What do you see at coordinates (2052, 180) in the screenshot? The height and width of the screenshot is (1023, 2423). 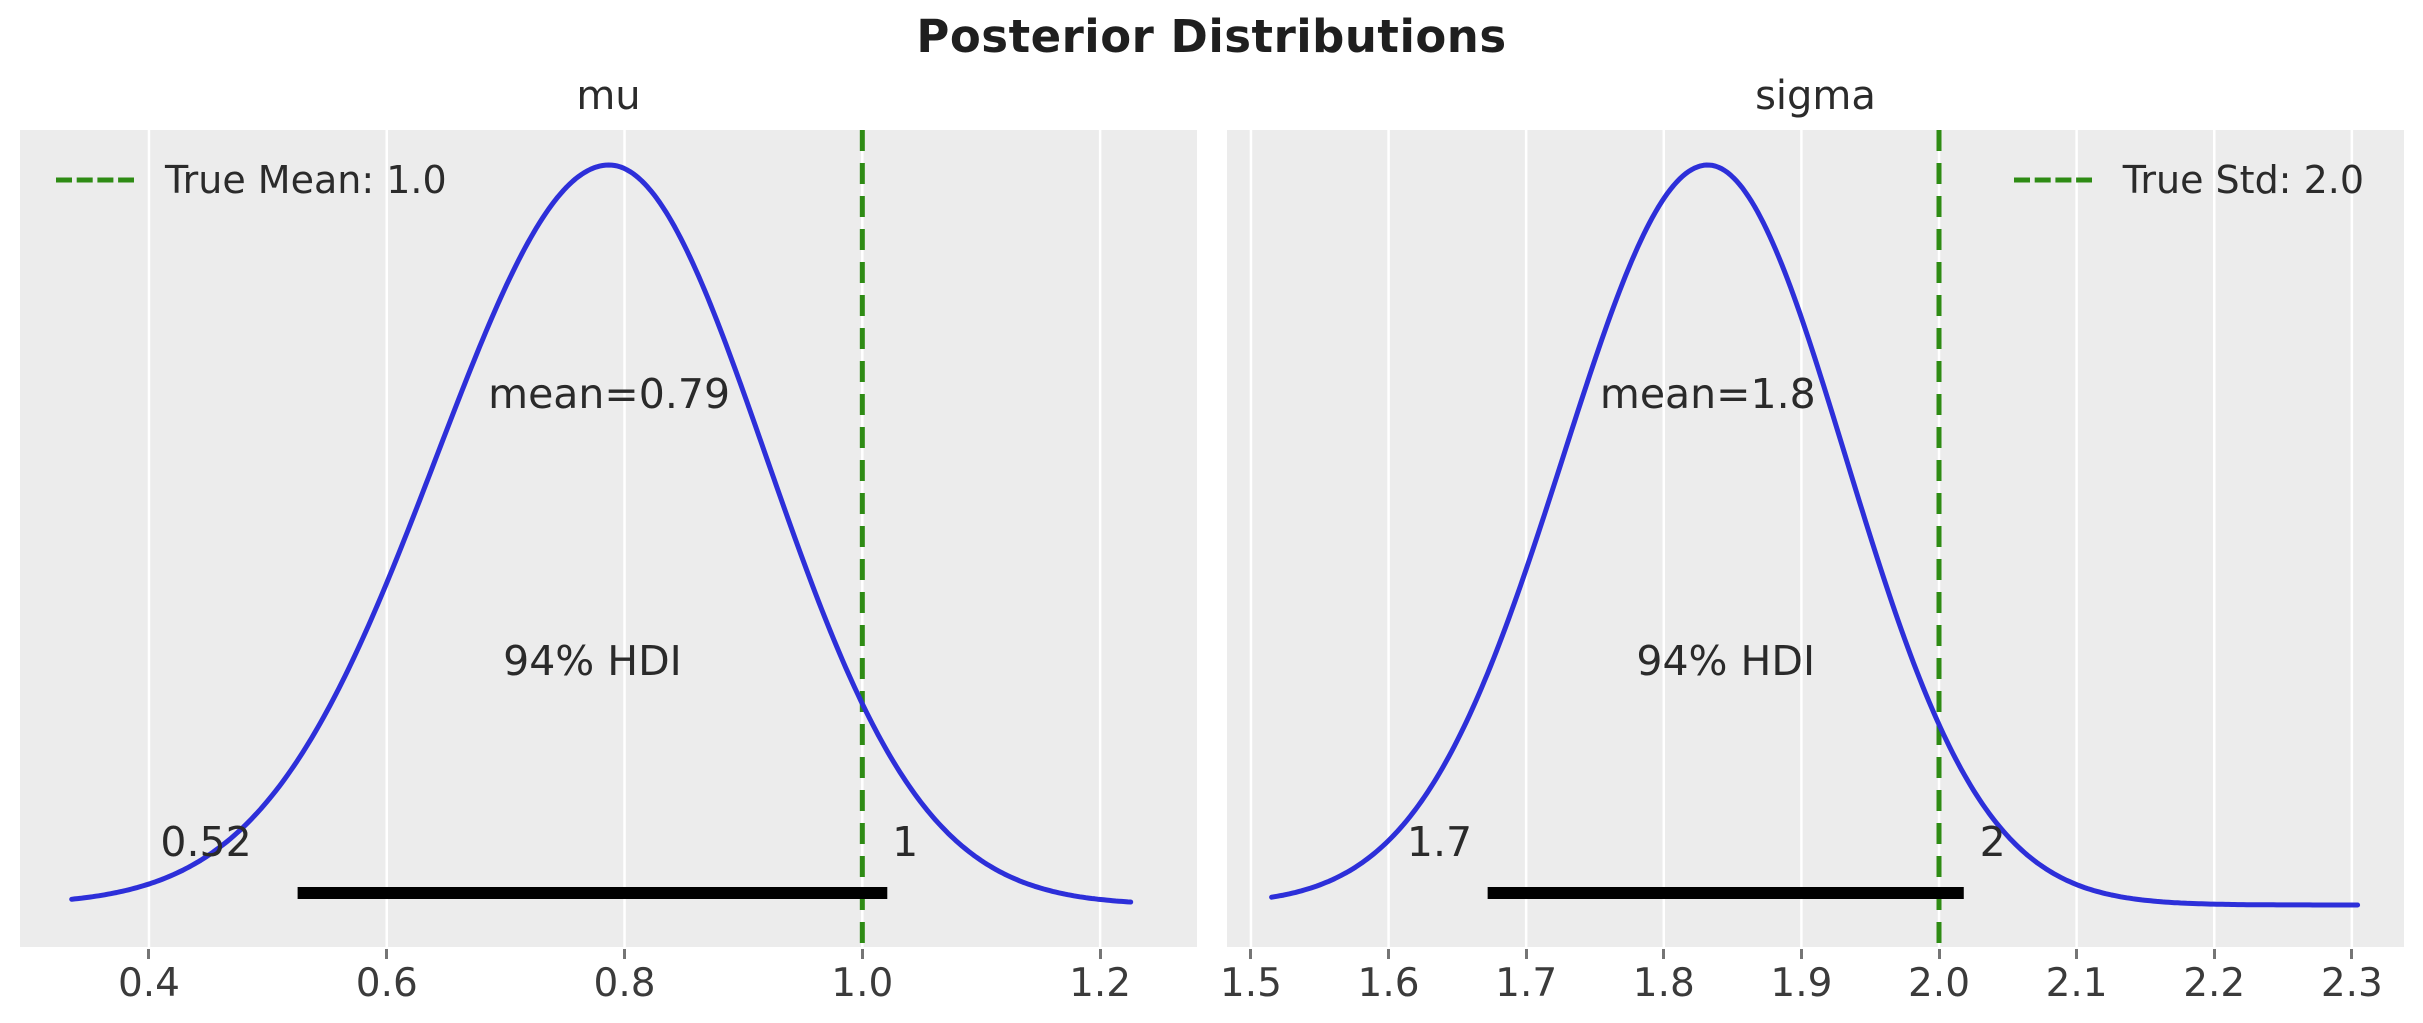 I see `true-std-dash-icon` at bounding box center [2052, 180].